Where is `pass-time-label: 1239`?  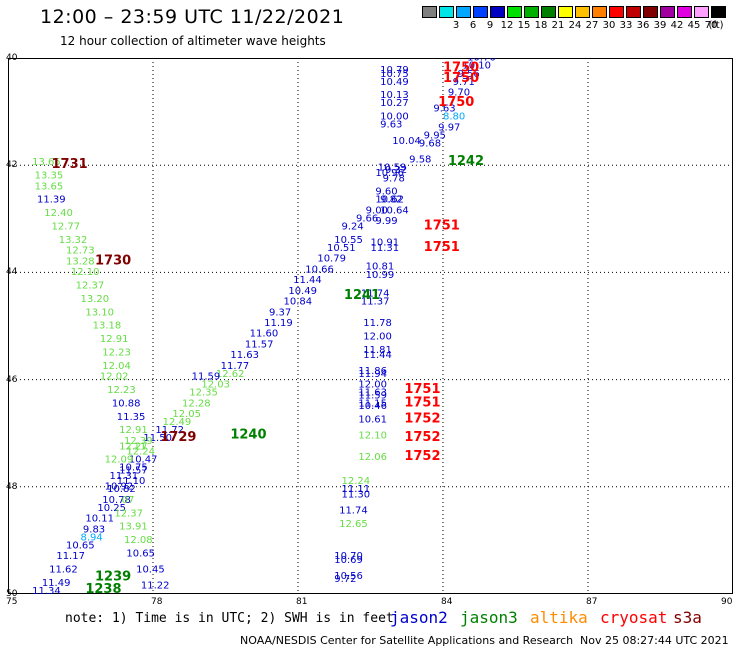
pass-time-label: 1239 is located at coordinates (113, 577).